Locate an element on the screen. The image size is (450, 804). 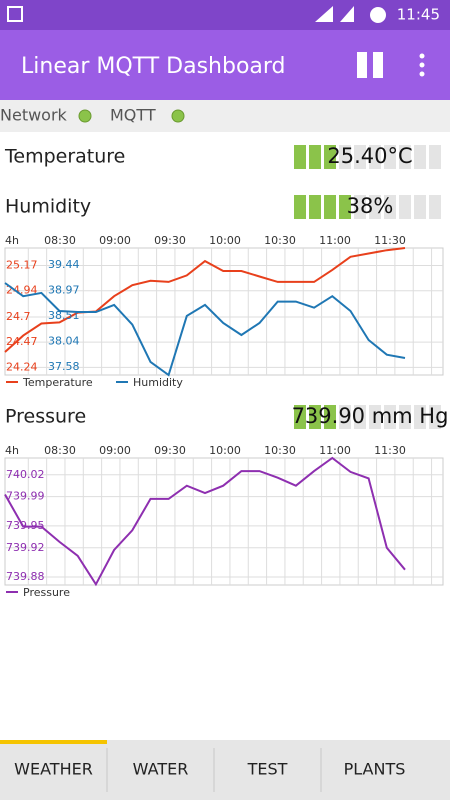
tab: WEATHER is located at coordinates (53, 769).